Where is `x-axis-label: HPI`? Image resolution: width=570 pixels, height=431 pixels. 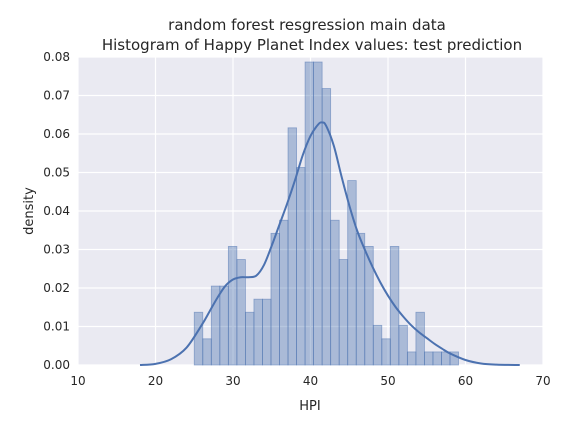 x-axis-label: HPI is located at coordinates (309, 406).